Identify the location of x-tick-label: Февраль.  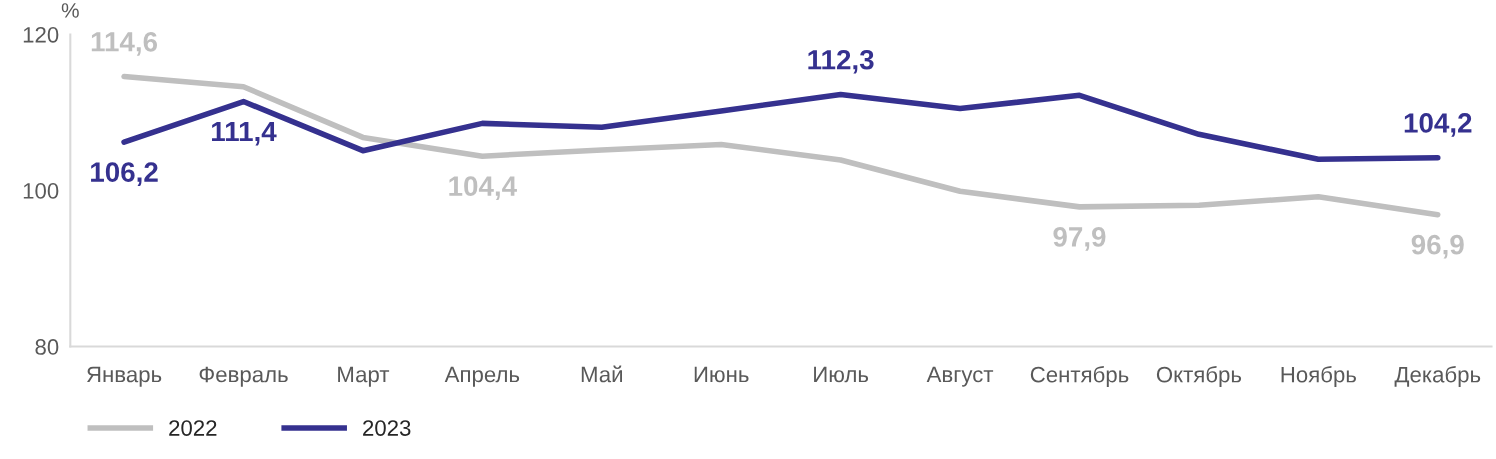
(243, 376).